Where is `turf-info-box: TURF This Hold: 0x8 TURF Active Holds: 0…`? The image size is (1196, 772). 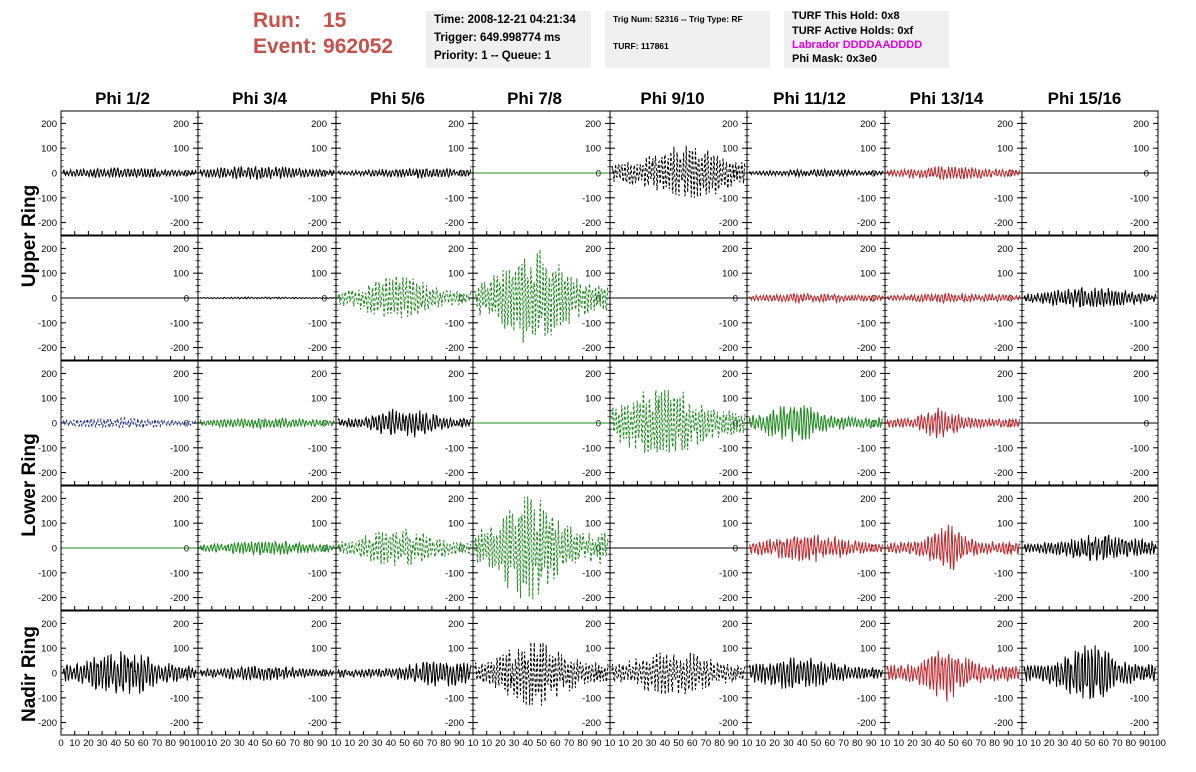
turf-info-box: TURF This Hold: 0x8 TURF Active Holds: 0… is located at coordinates (866, 39).